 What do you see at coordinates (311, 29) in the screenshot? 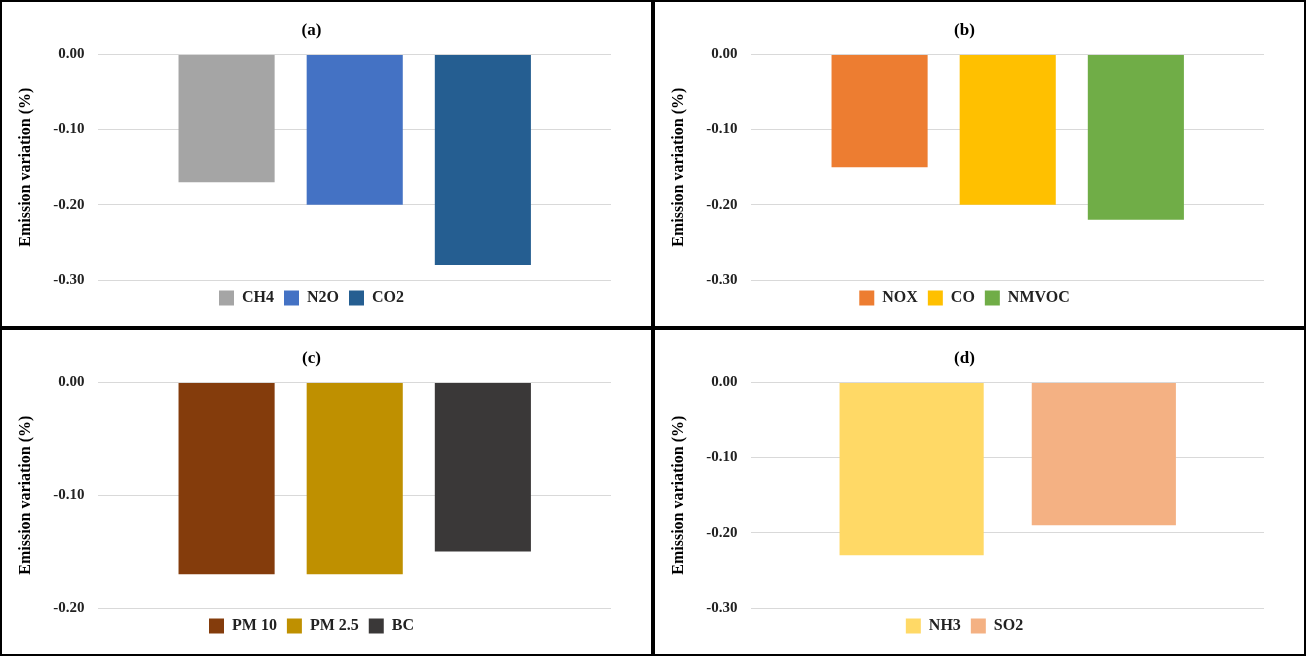
I see `chart-title: (a)` at bounding box center [311, 29].